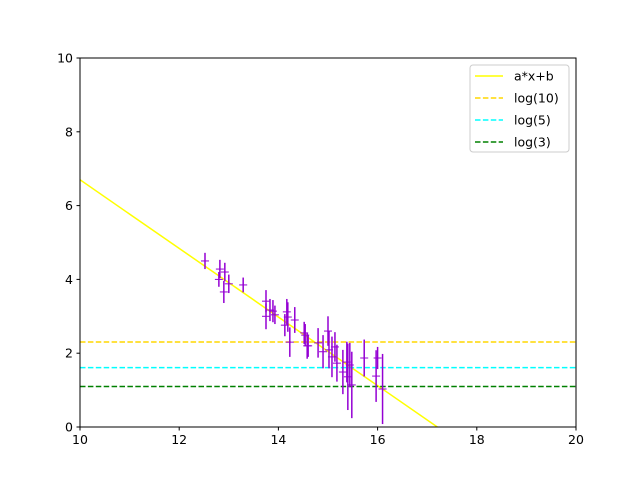  What do you see at coordinates (278, 439) in the screenshot?
I see `x-tick-label: 14` at bounding box center [278, 439].